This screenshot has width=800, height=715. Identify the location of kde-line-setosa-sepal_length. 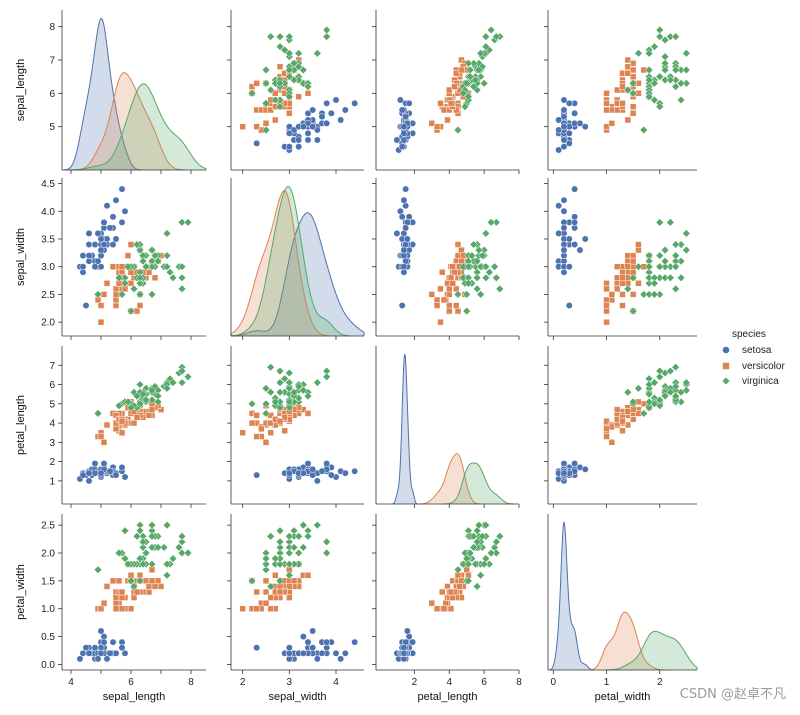
(102, 94).